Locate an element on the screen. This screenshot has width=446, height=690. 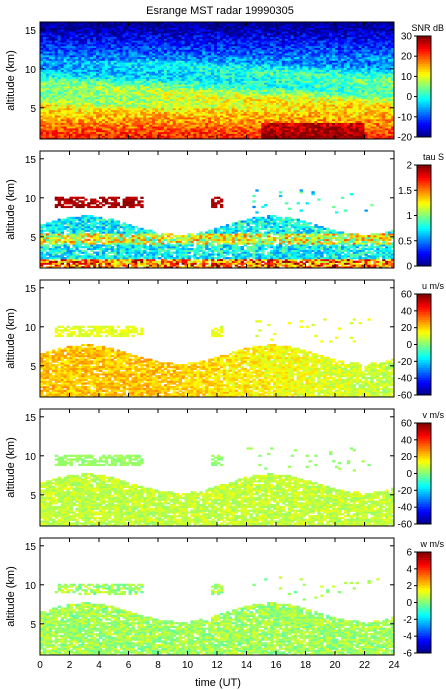
figure-title: Esrange MST radar 19990305 is located at coordinates (220, 11).